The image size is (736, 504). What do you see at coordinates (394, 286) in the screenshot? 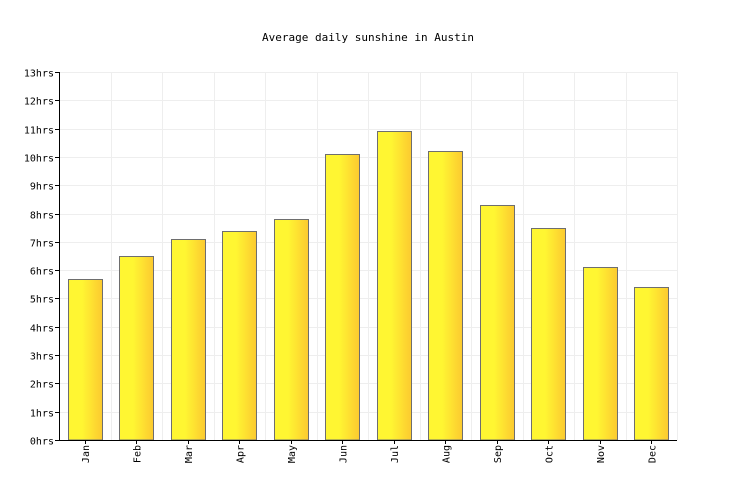
I see `bar-jul` at bounding box center [394, 286].